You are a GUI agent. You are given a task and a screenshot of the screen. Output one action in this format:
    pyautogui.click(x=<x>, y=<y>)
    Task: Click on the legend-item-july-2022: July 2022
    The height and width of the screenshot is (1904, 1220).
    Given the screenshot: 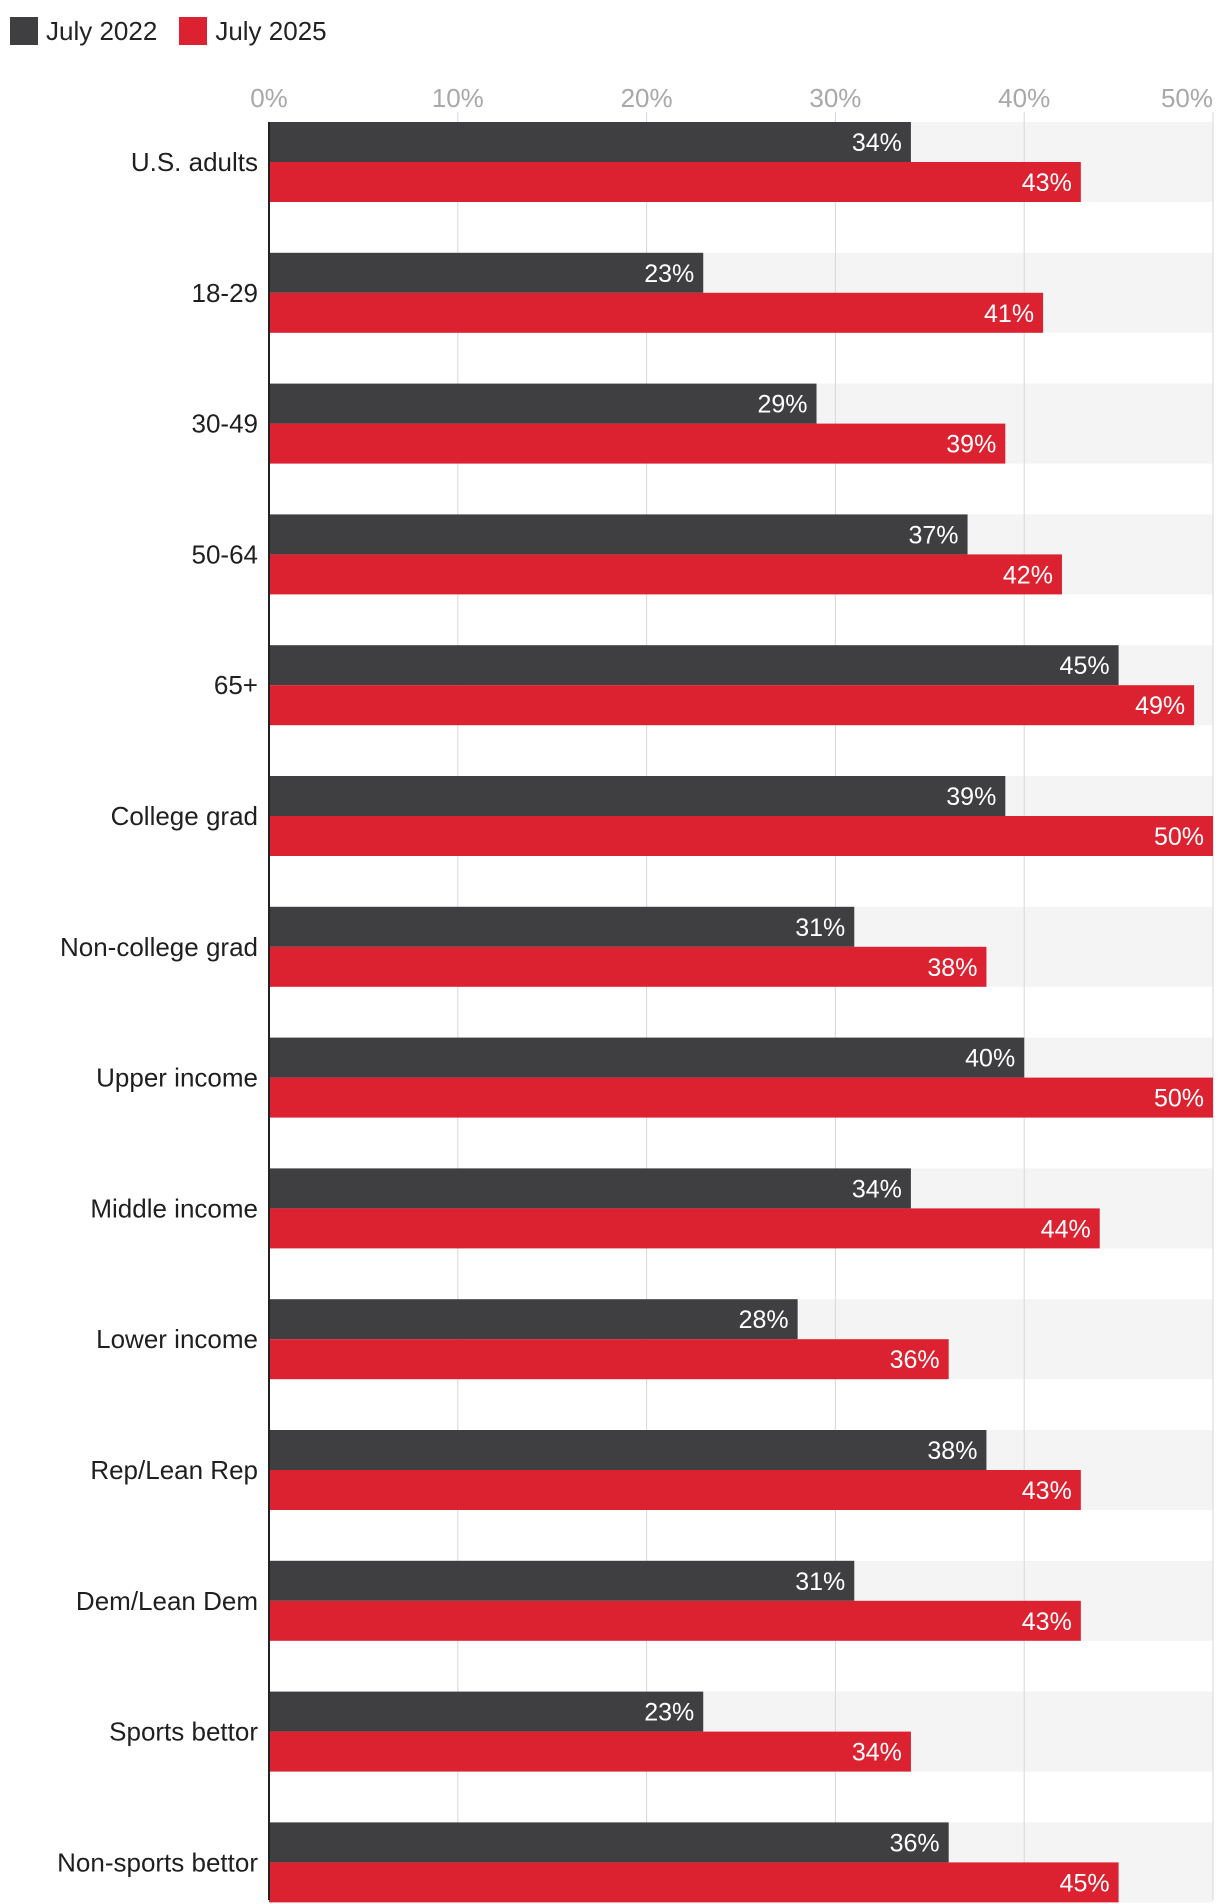 What is the action you would take?
    pyautogui.click(x=83, y=31)
    